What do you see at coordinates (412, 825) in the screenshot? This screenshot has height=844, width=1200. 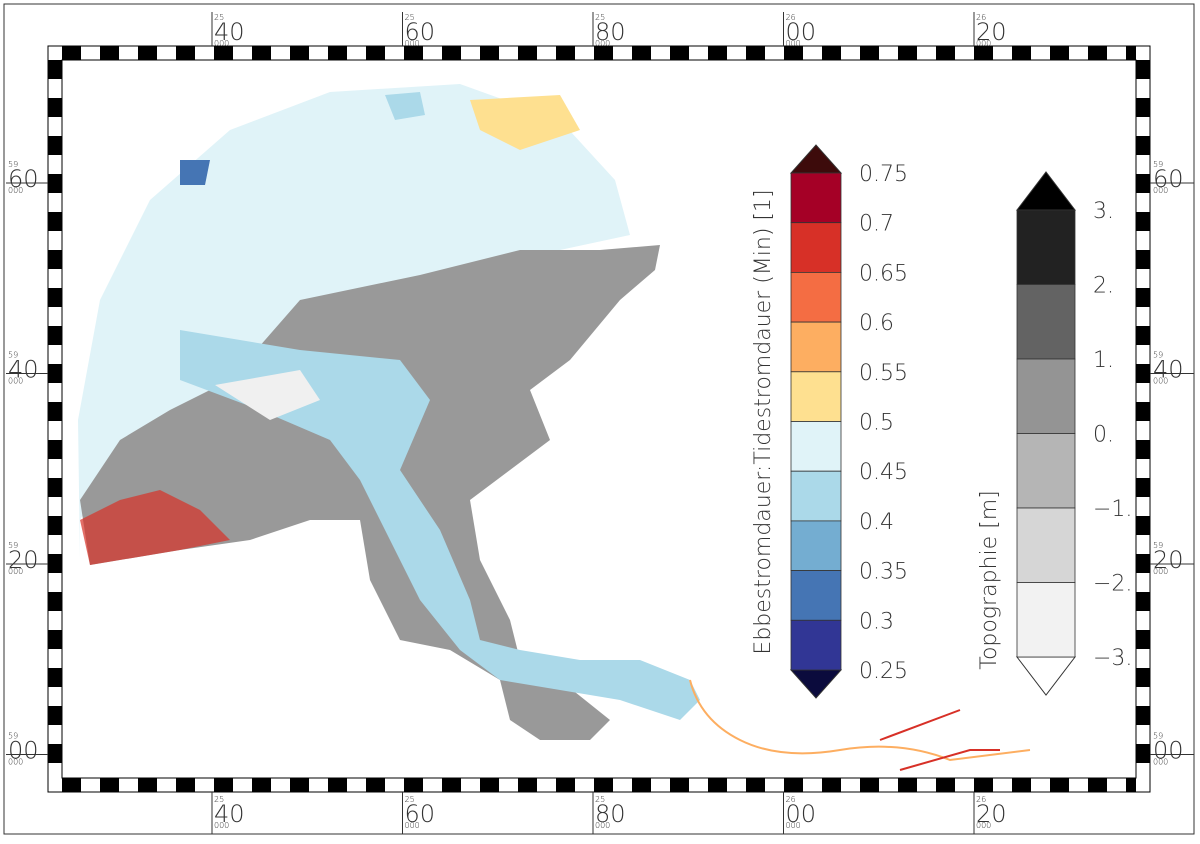 I see `x-label-bottom-sub: 000` at bounding box center [412, 825].